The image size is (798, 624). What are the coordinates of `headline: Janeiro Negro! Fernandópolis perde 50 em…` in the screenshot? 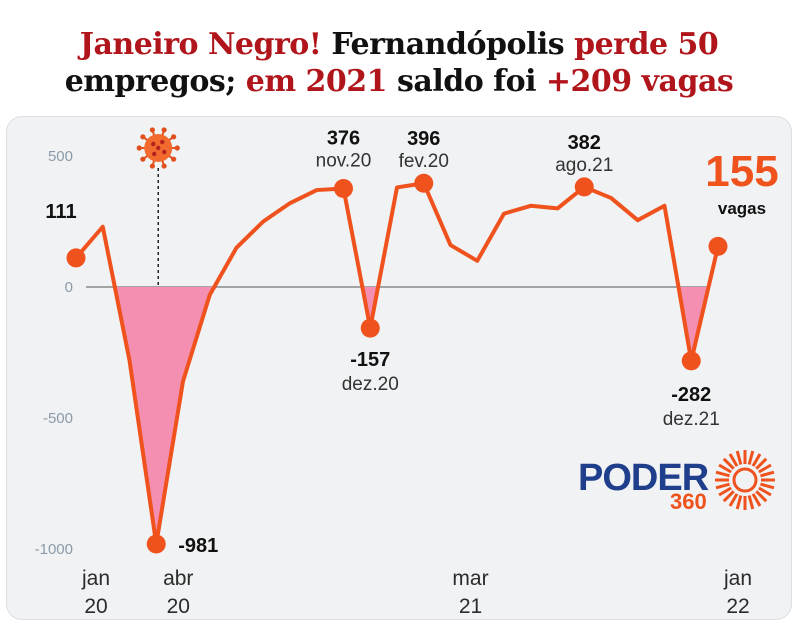 It's located at (399, 63).